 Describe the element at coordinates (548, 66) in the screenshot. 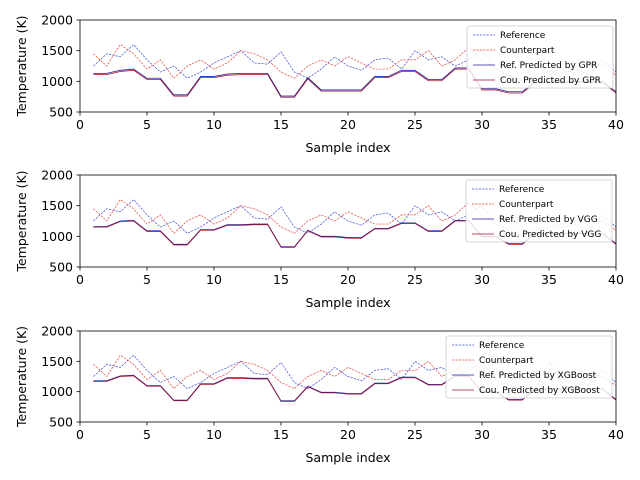

I see `legend-entry: Ref. Predicted by GPR` at that location.